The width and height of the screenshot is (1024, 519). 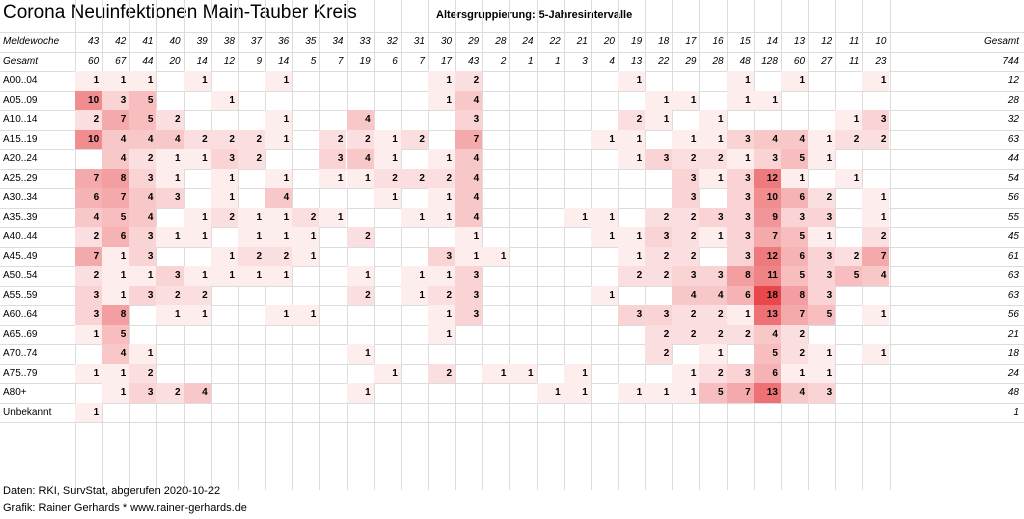 I want to click on week-total-cell: 5, so click(x=313, y=61).